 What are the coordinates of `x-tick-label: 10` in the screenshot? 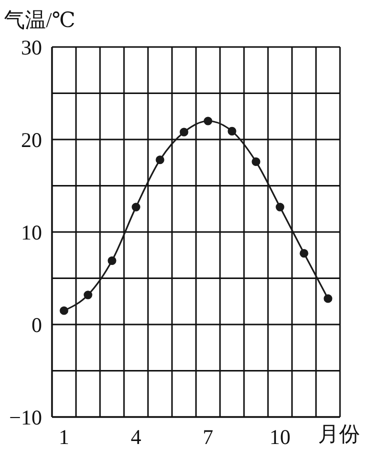 It's located at (280, 436).